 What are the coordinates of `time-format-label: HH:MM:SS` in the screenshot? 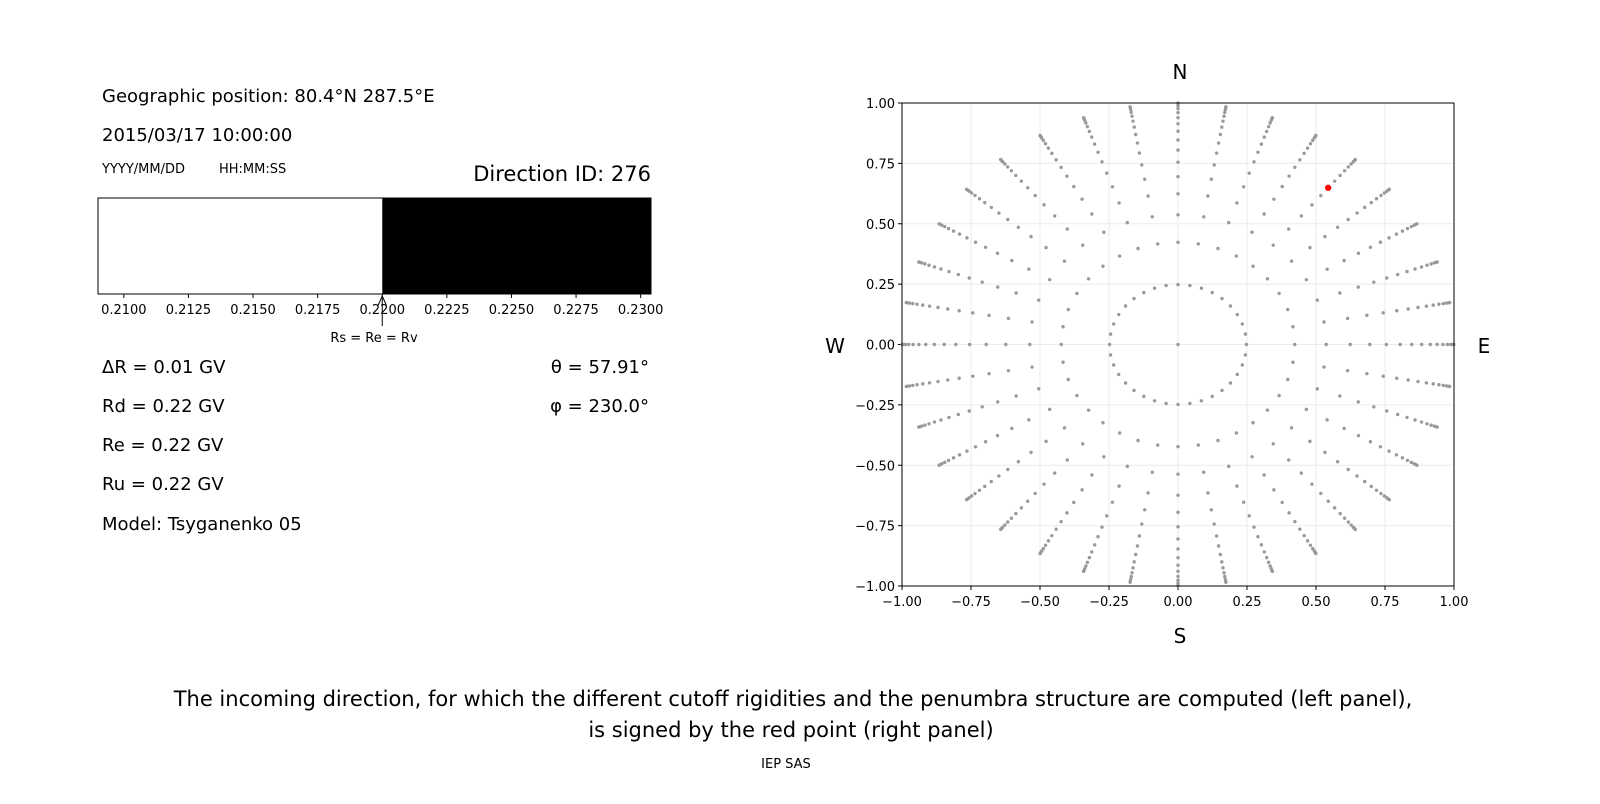 It's located at (252, 169).